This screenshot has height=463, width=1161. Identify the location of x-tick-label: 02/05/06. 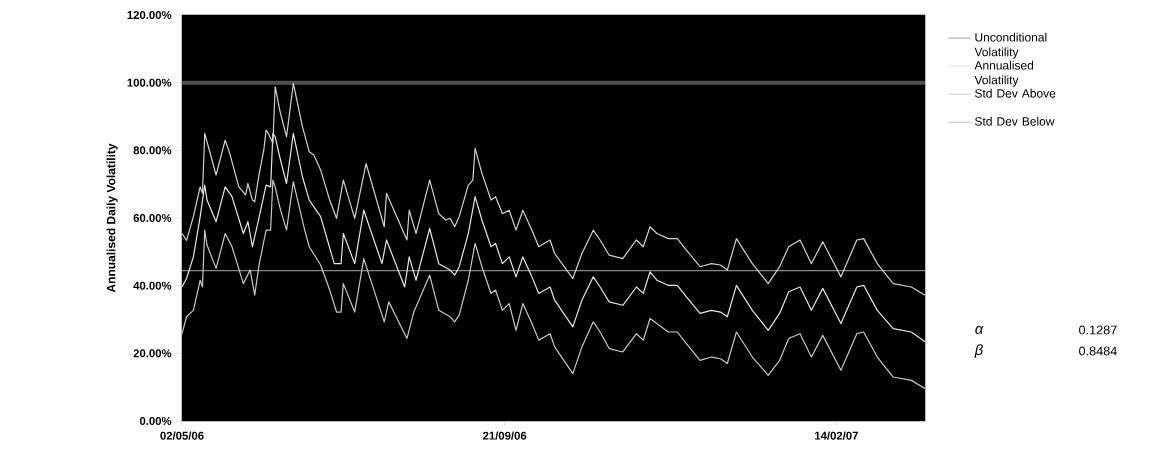
(182, 435).